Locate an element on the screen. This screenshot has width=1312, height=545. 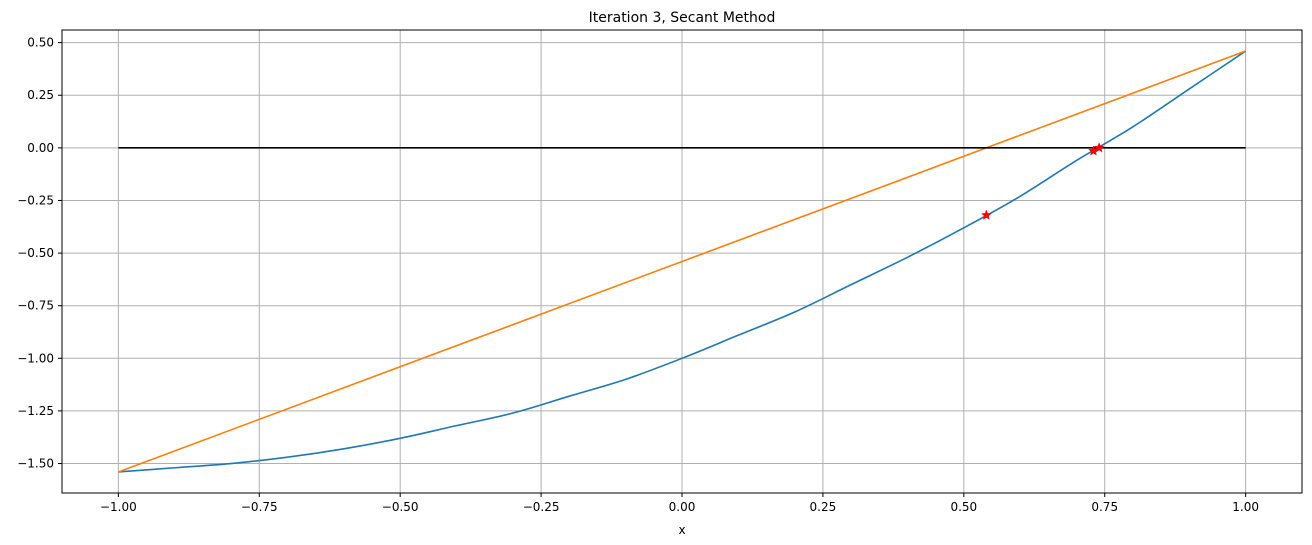
x-tick-label: 0.25 is located at coordinates (823, 507).